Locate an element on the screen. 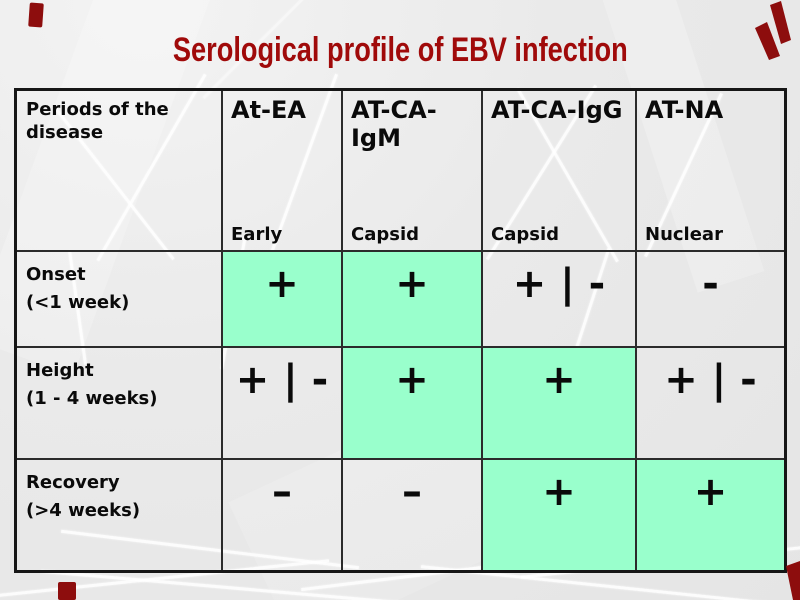 This screenshot has height=600, width=800. slide-title: Serological profile of EBV infection is located at coordinates (400, 50).